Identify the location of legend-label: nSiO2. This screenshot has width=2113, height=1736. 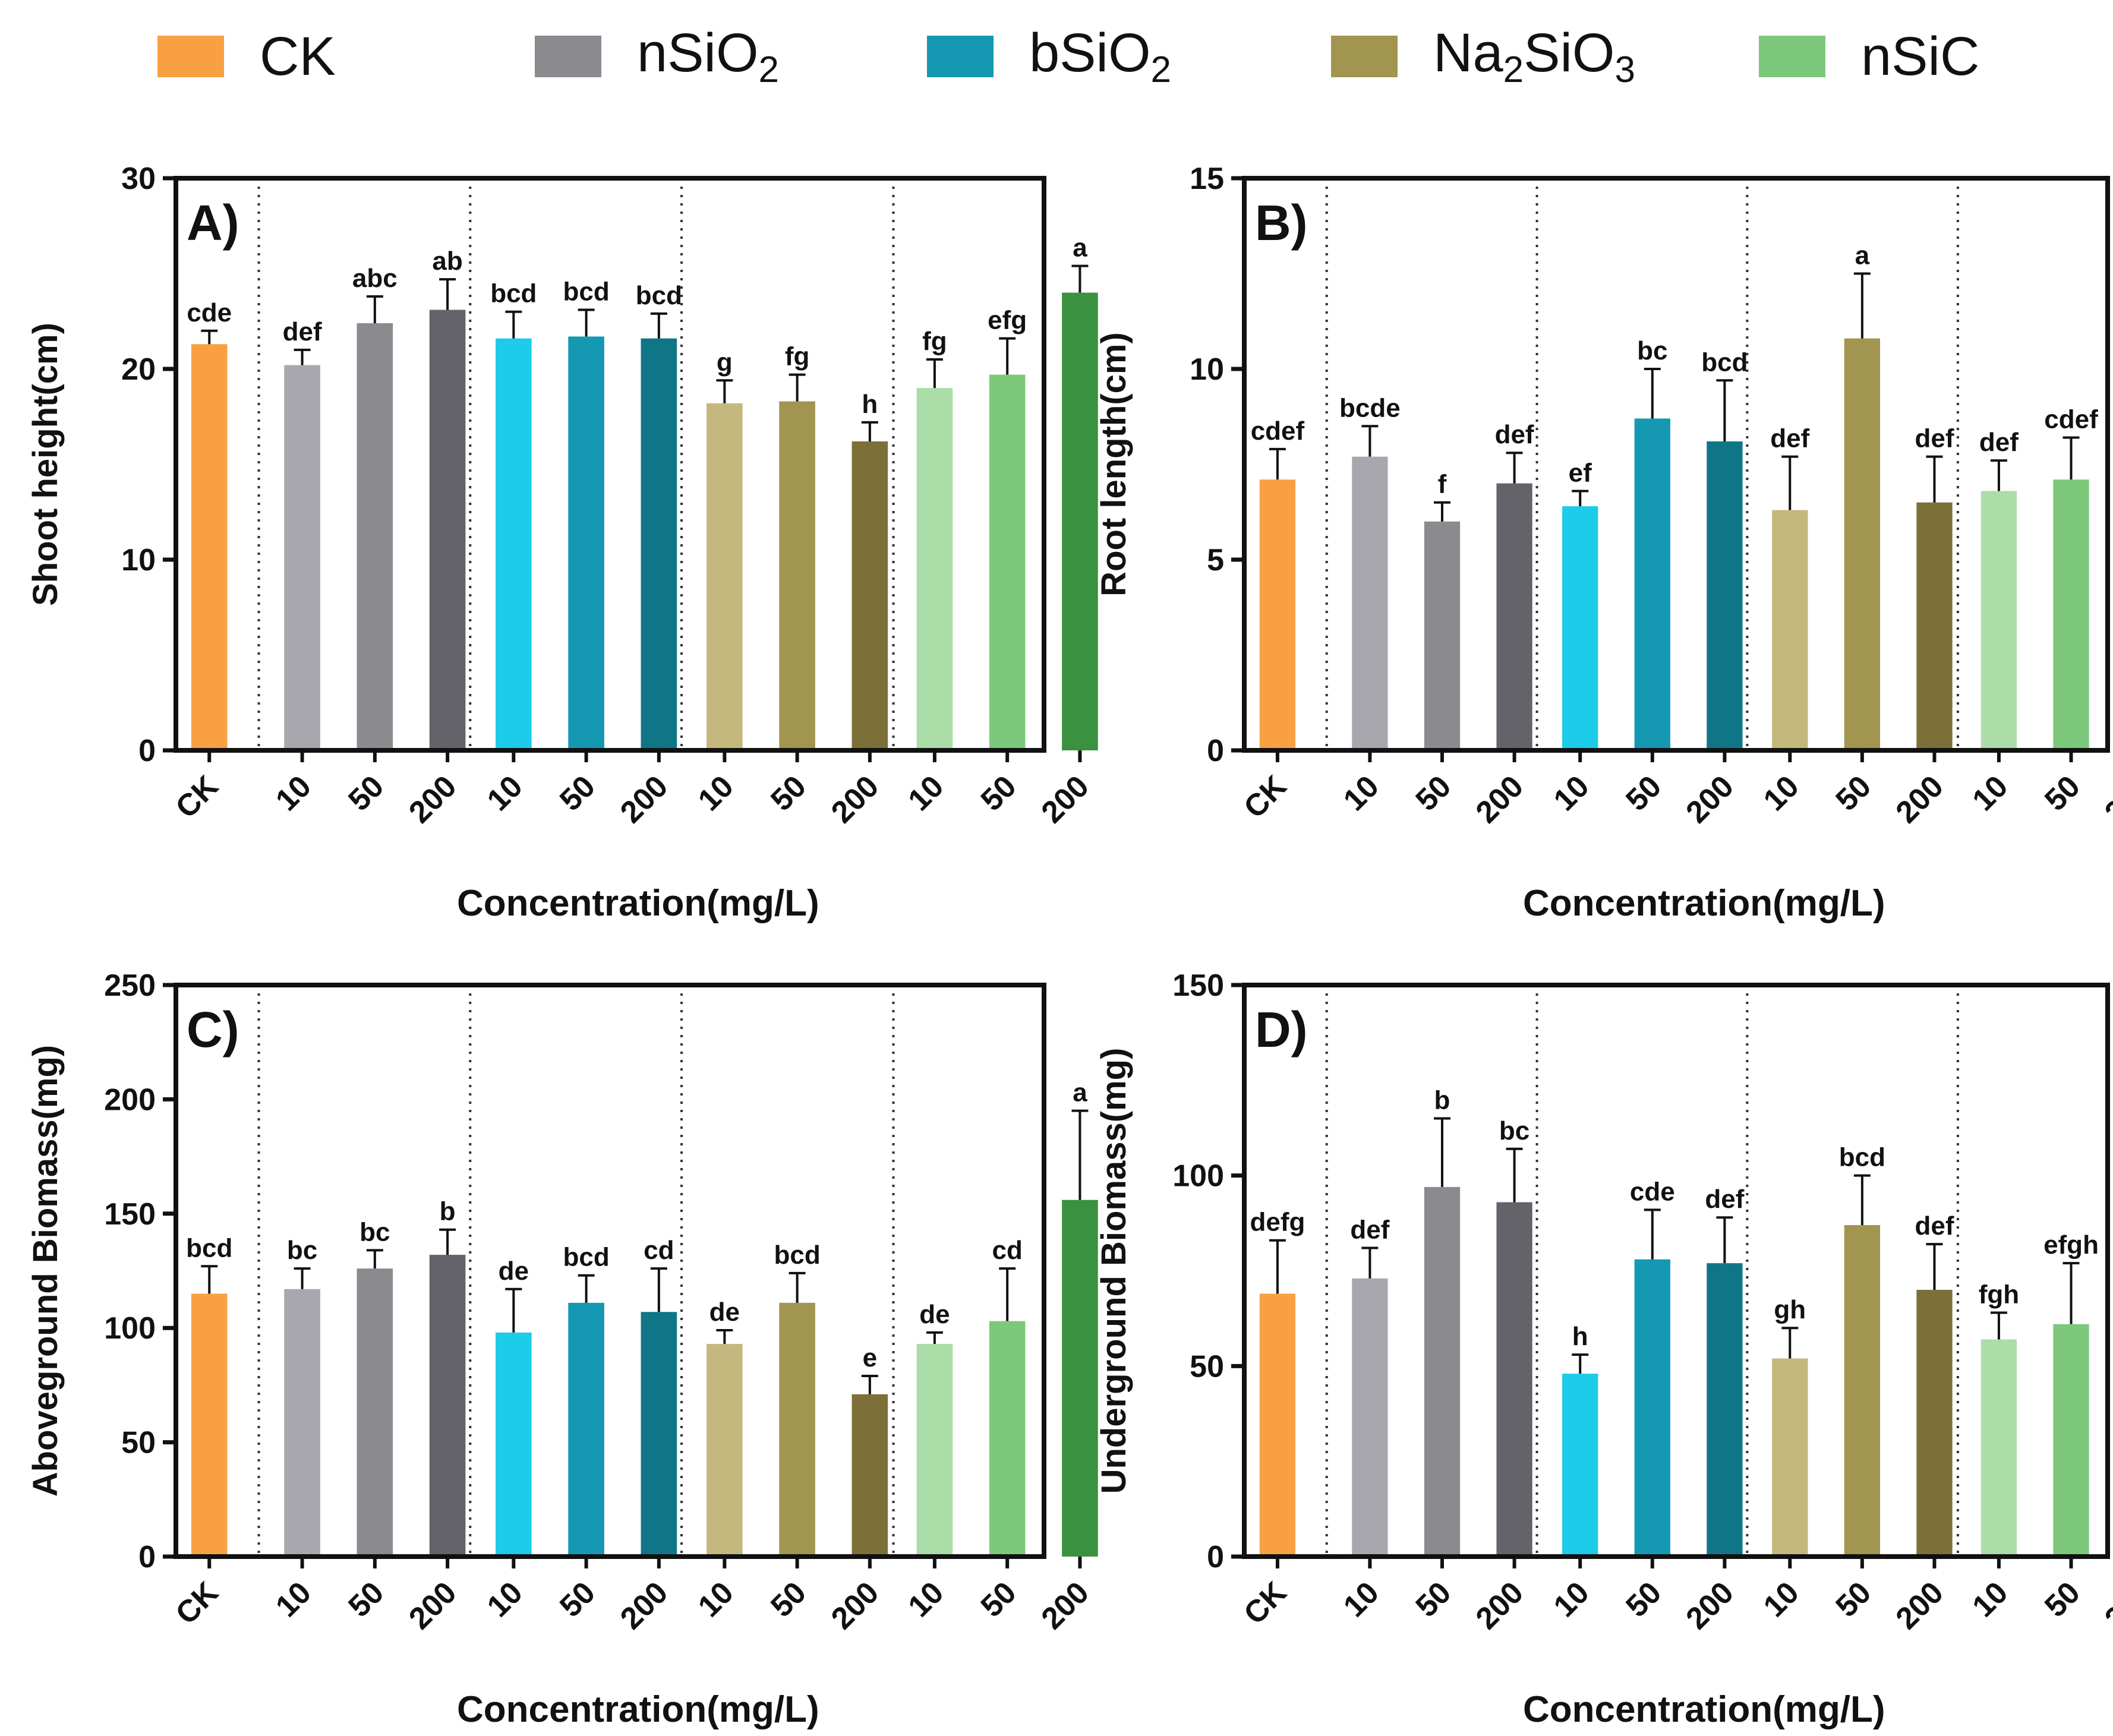
(709, 56).